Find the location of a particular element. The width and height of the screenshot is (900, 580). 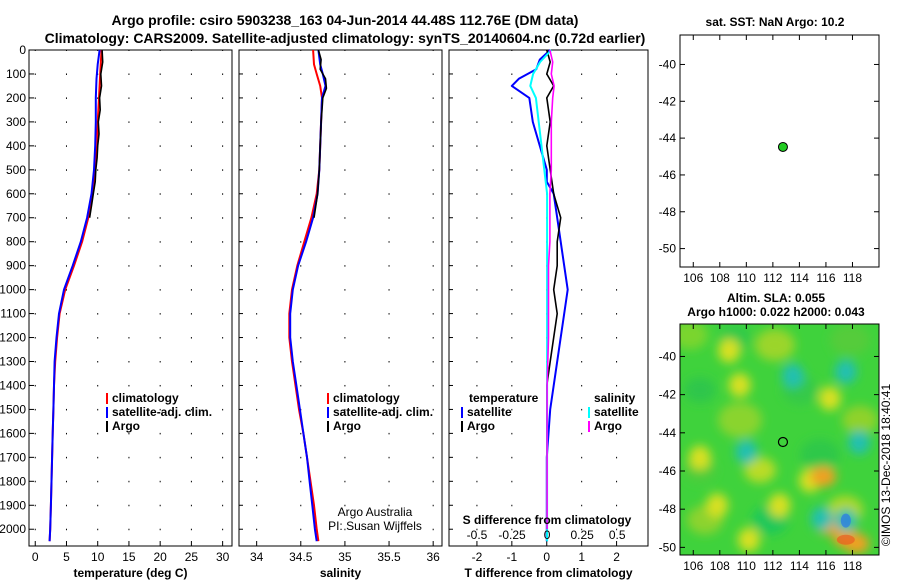

secondary-tick-label: 0 is located at coordinates (547, 535).